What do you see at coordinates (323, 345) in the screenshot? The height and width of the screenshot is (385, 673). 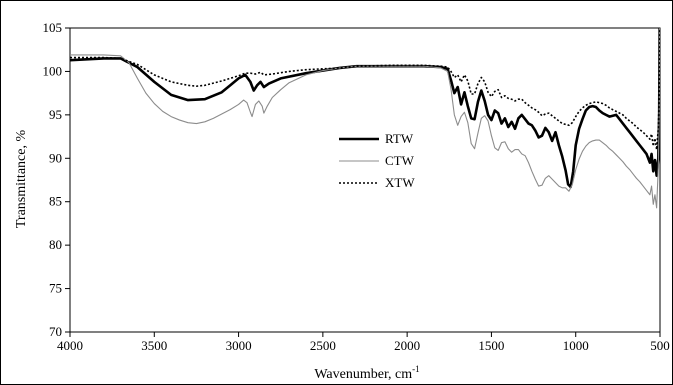 I see `x-tick-label: 2500` at bounding box center [323, 345].